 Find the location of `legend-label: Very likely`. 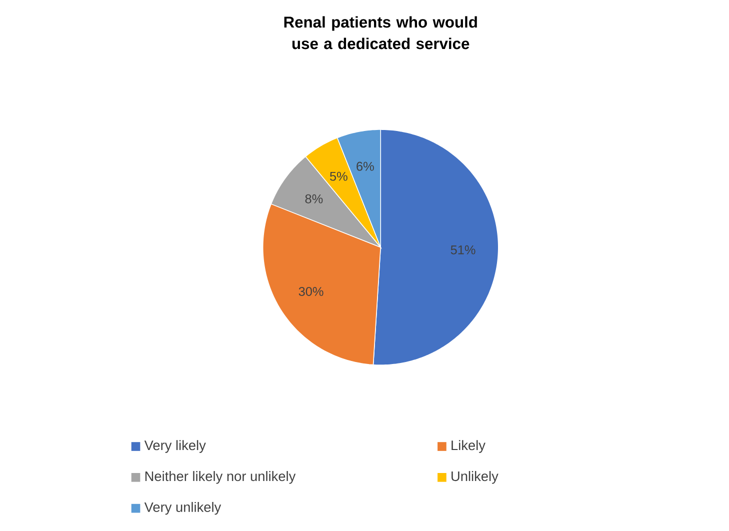

legend-label: Very likely is located at coordinates (175, 446).